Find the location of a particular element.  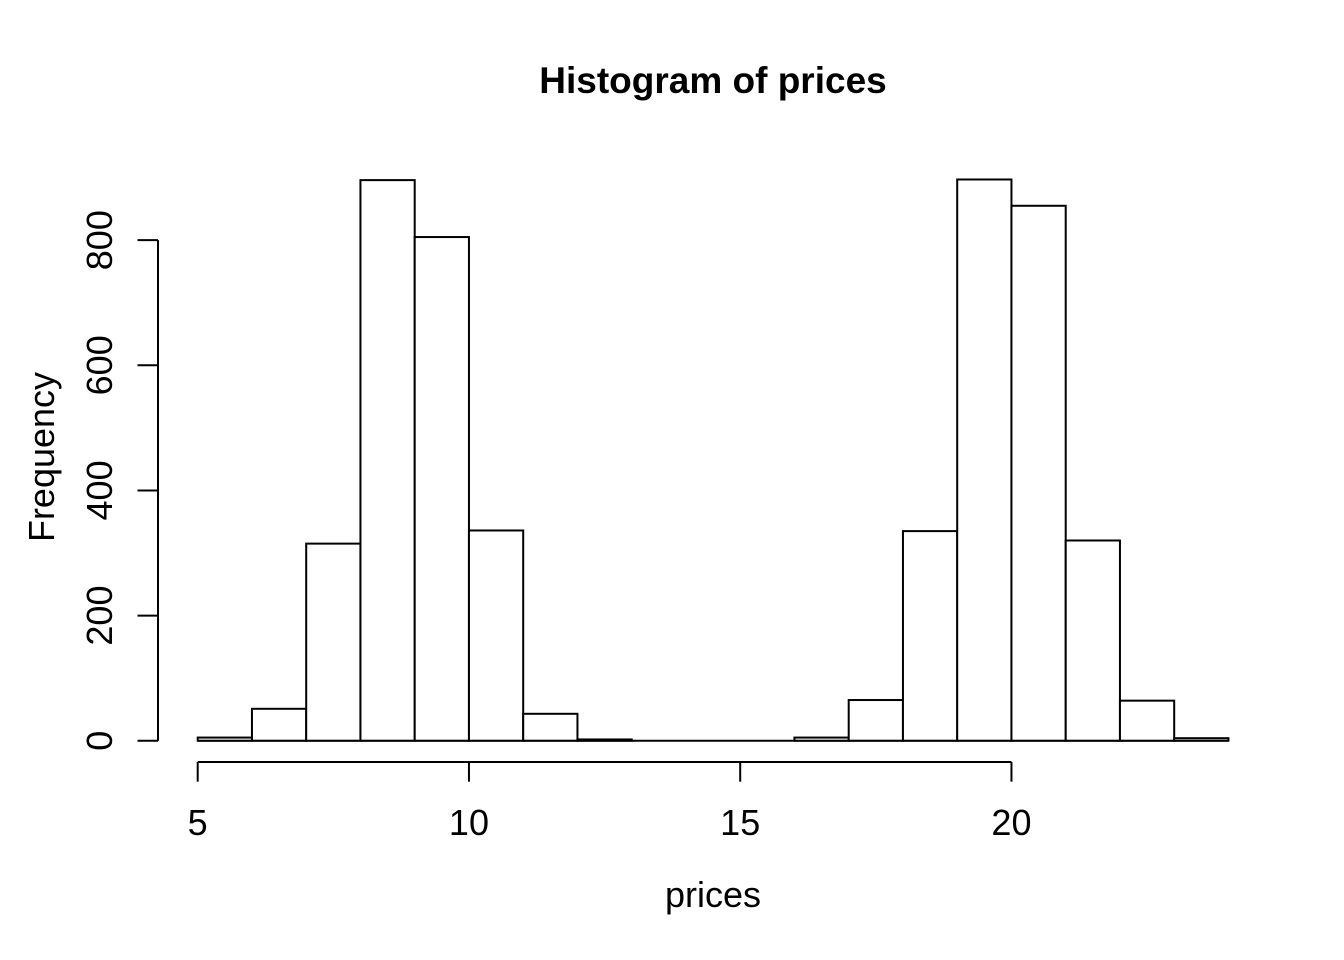

y-axis-label: Frequency is located at coordinates (41, 457).